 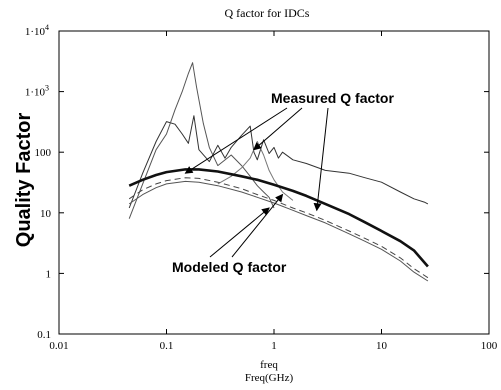 I want to click on x-tick-label: 10, so click(x=382, y=346).